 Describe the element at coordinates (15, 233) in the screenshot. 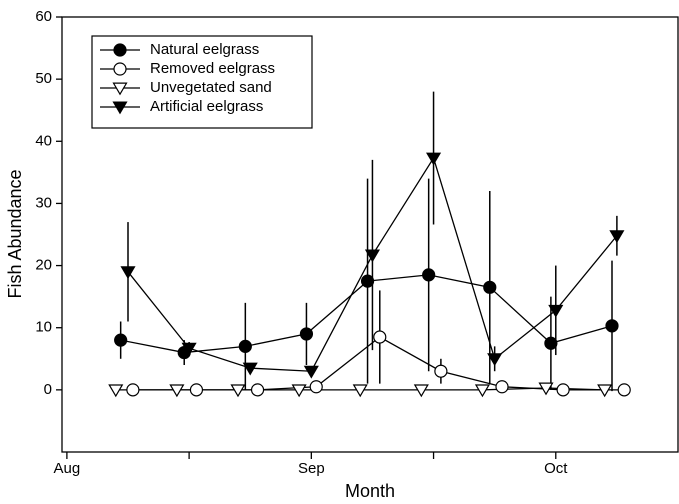

I see `y-axis-label: Fish Abundance` at that location.